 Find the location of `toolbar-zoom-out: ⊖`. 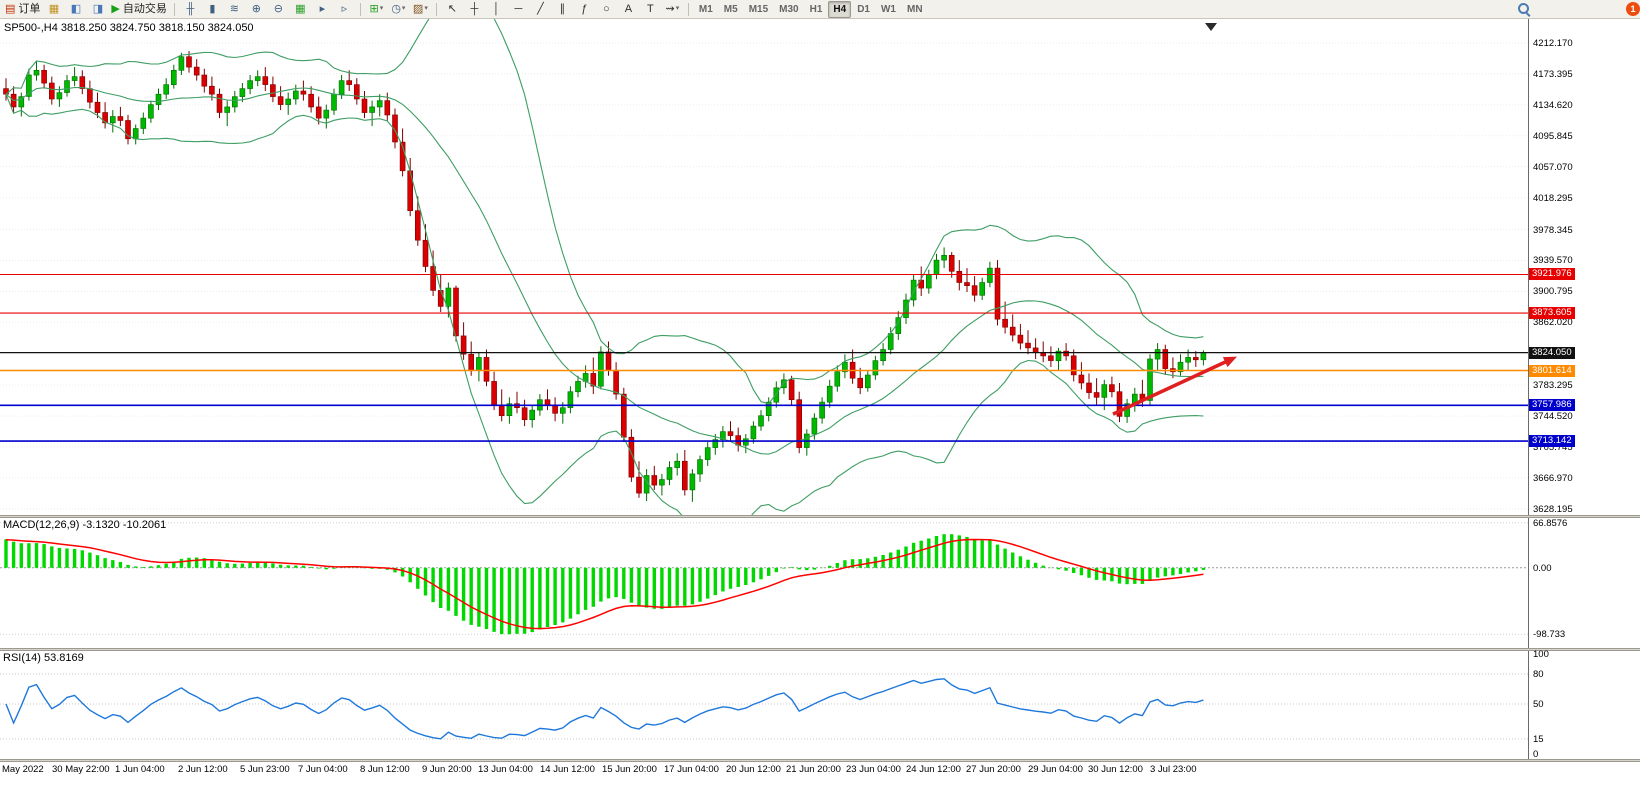

toolbar-zoom-out: ⊖ is located at coordinates (278, 9).